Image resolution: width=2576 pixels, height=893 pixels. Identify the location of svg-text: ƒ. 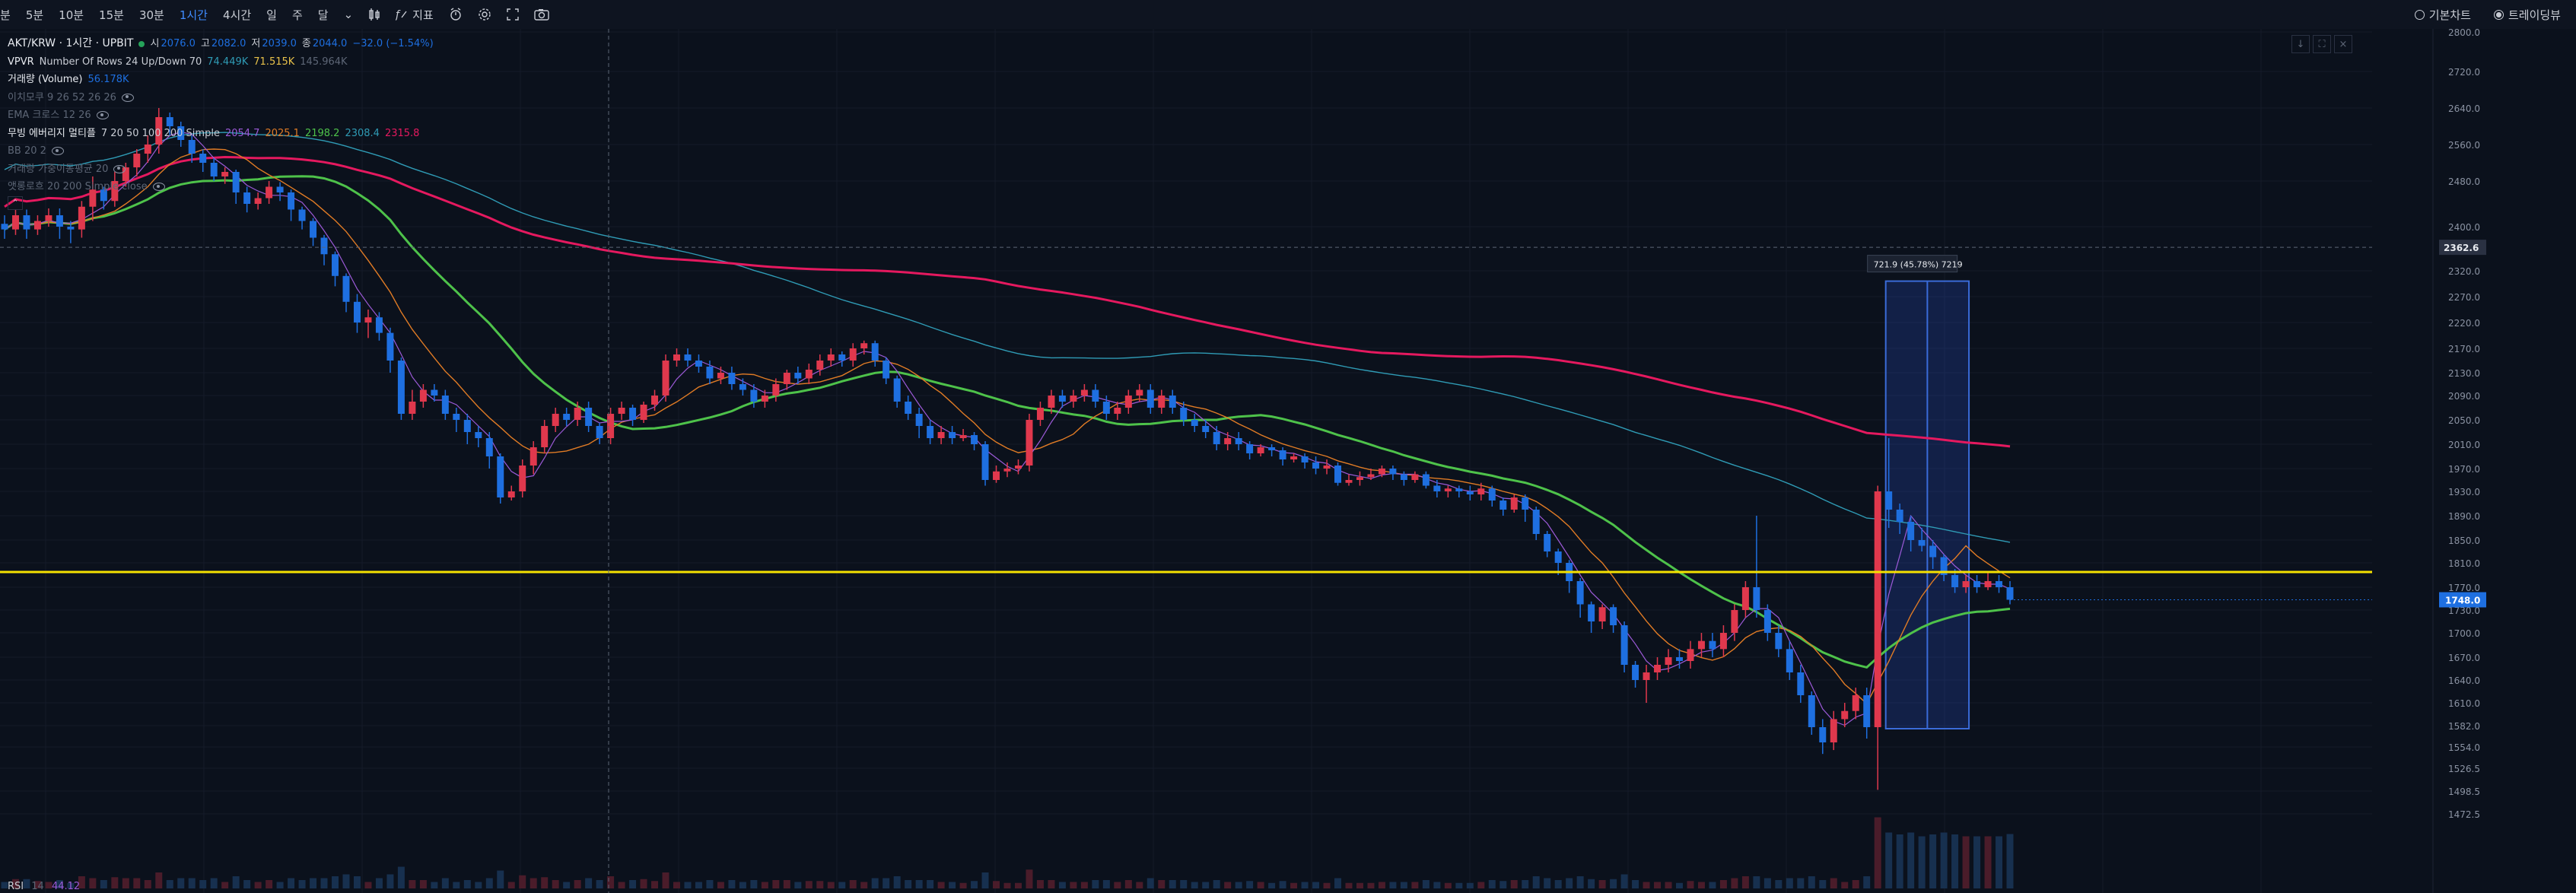
(398, 15).